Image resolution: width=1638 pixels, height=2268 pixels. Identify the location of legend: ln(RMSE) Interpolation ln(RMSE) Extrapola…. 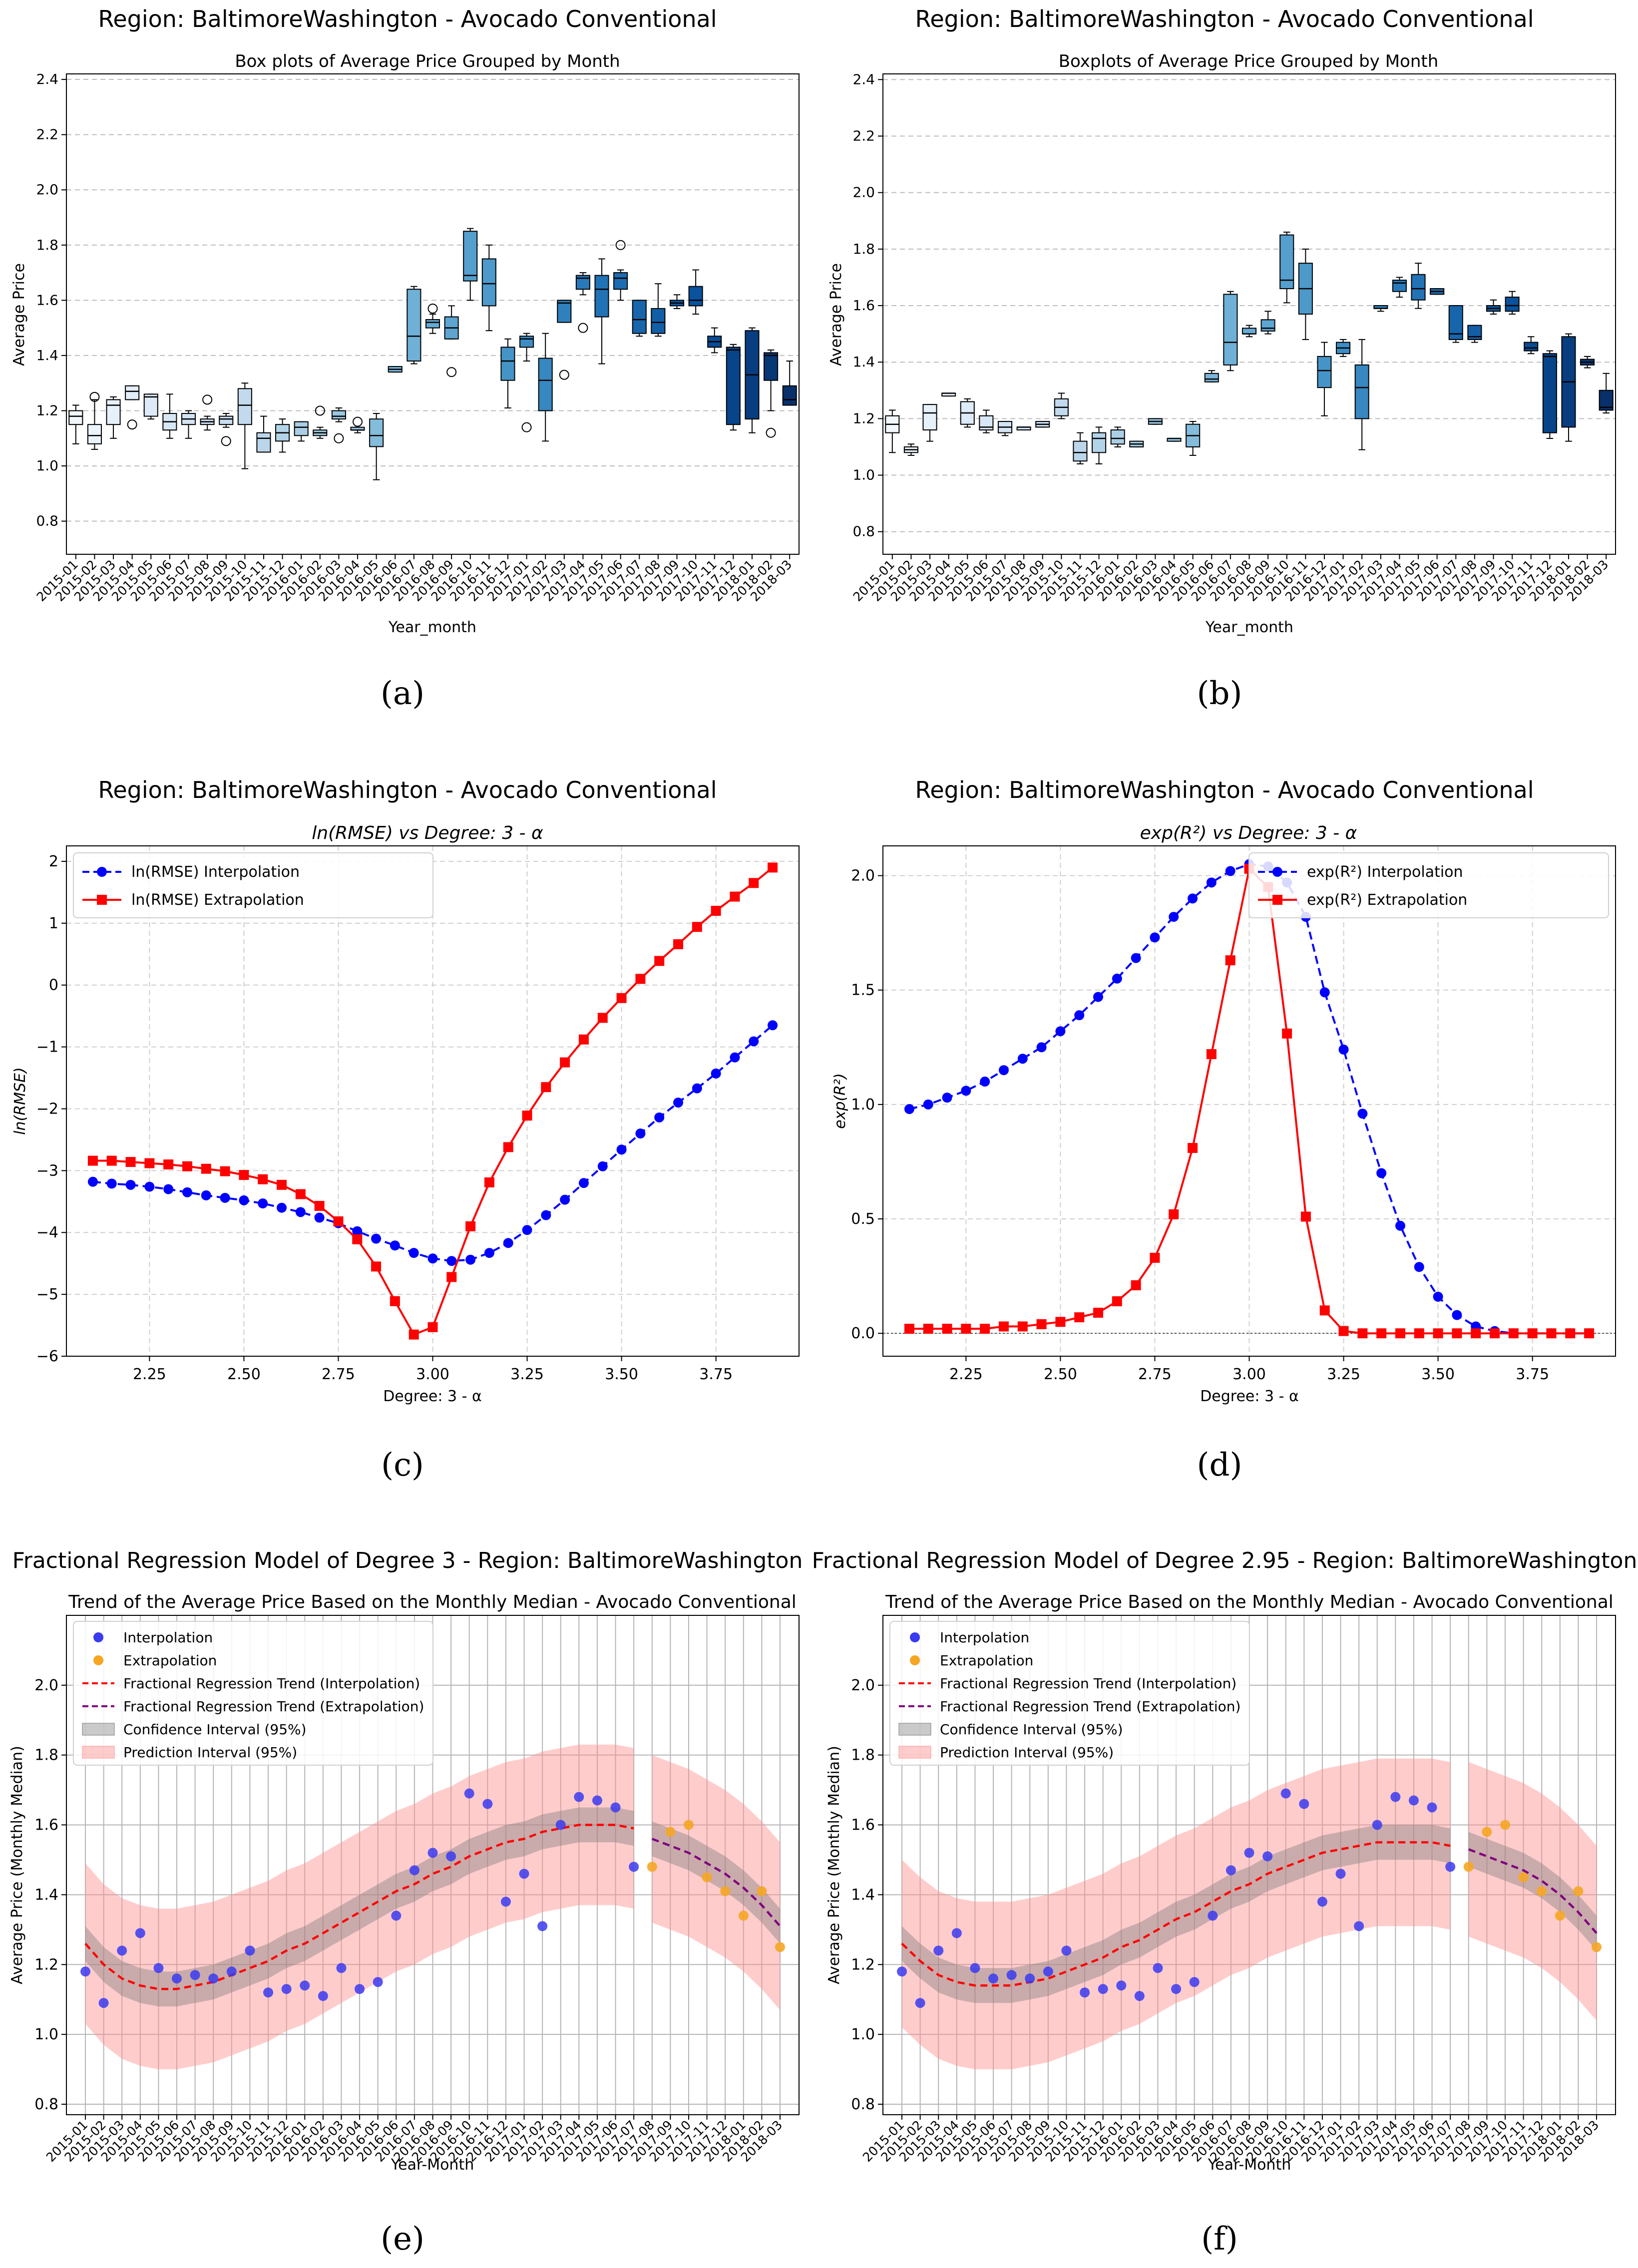
(253, 885).